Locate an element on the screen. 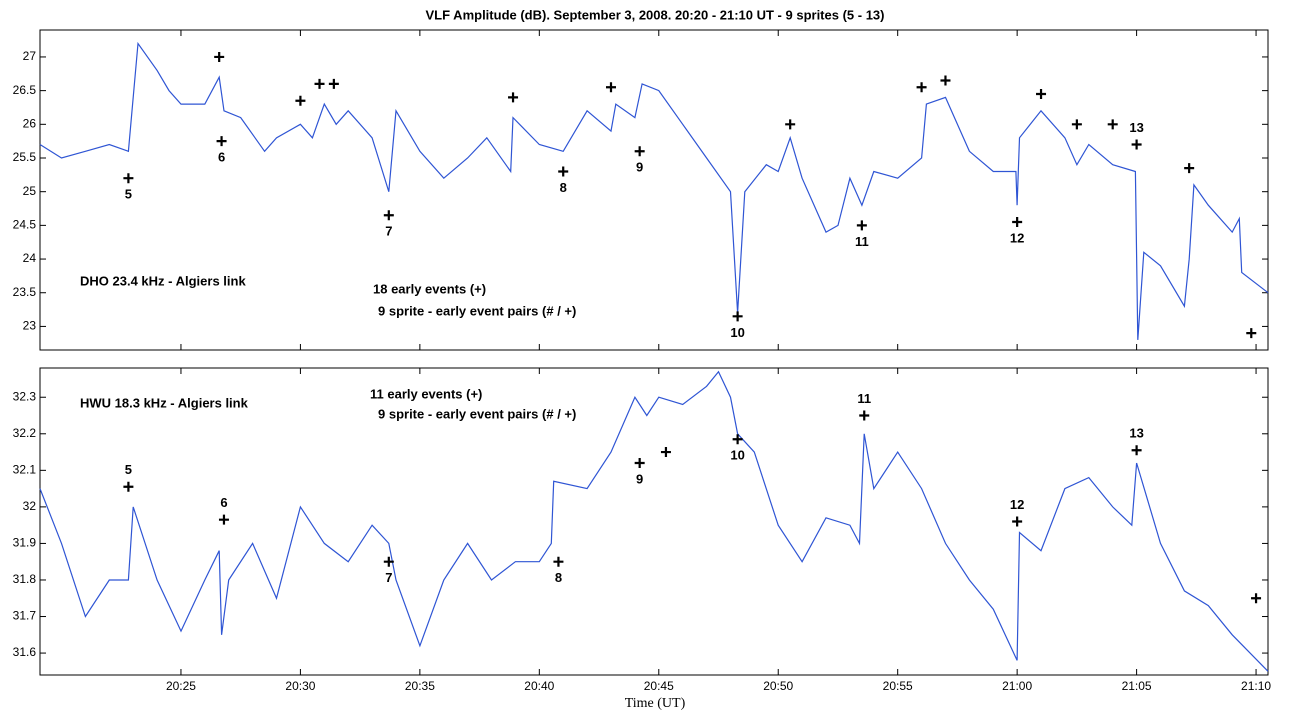 The height and width of the screenshot is (713, 1290). y-tick-label: 32.3 is located at coordinates (25, 396).